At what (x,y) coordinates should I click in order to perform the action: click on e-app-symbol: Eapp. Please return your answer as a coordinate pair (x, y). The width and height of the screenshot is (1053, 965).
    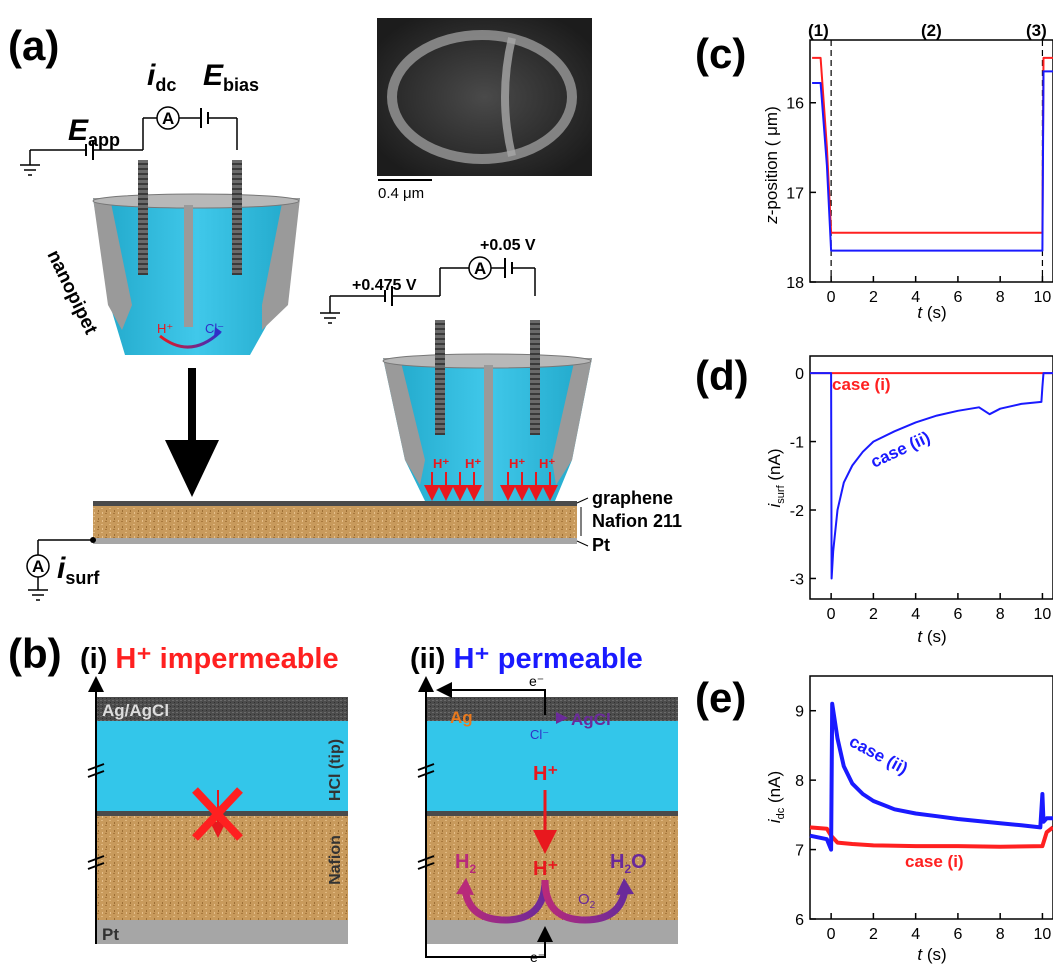
    Looking at the image, I should click on (94, 132).